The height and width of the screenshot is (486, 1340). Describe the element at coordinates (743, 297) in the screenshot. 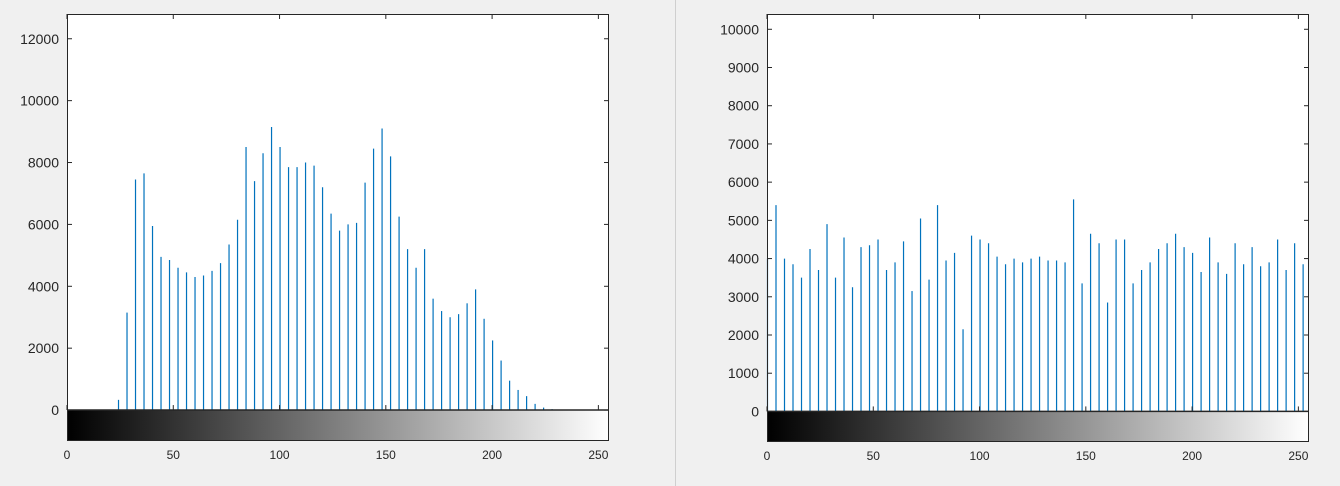

I see `y-tick-label: 3000` at that location.